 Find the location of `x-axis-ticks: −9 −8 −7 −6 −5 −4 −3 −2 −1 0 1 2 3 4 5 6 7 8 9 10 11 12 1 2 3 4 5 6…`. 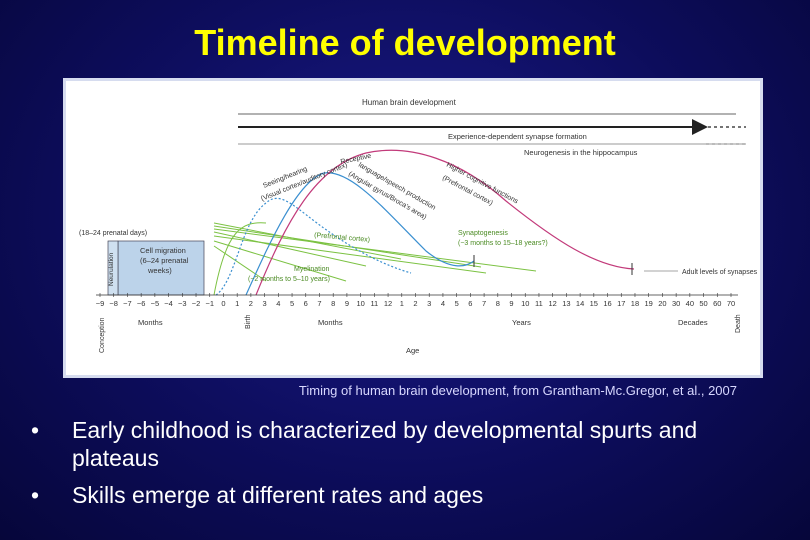

x-axis-ticks: −9 −8 −7 −6 −5 −4 −3 −2 −1 0 1 2 3 4 5 6 7 8 9 10 11 12 1 2 3 4 5 6… is located at coordinates (415, 300).